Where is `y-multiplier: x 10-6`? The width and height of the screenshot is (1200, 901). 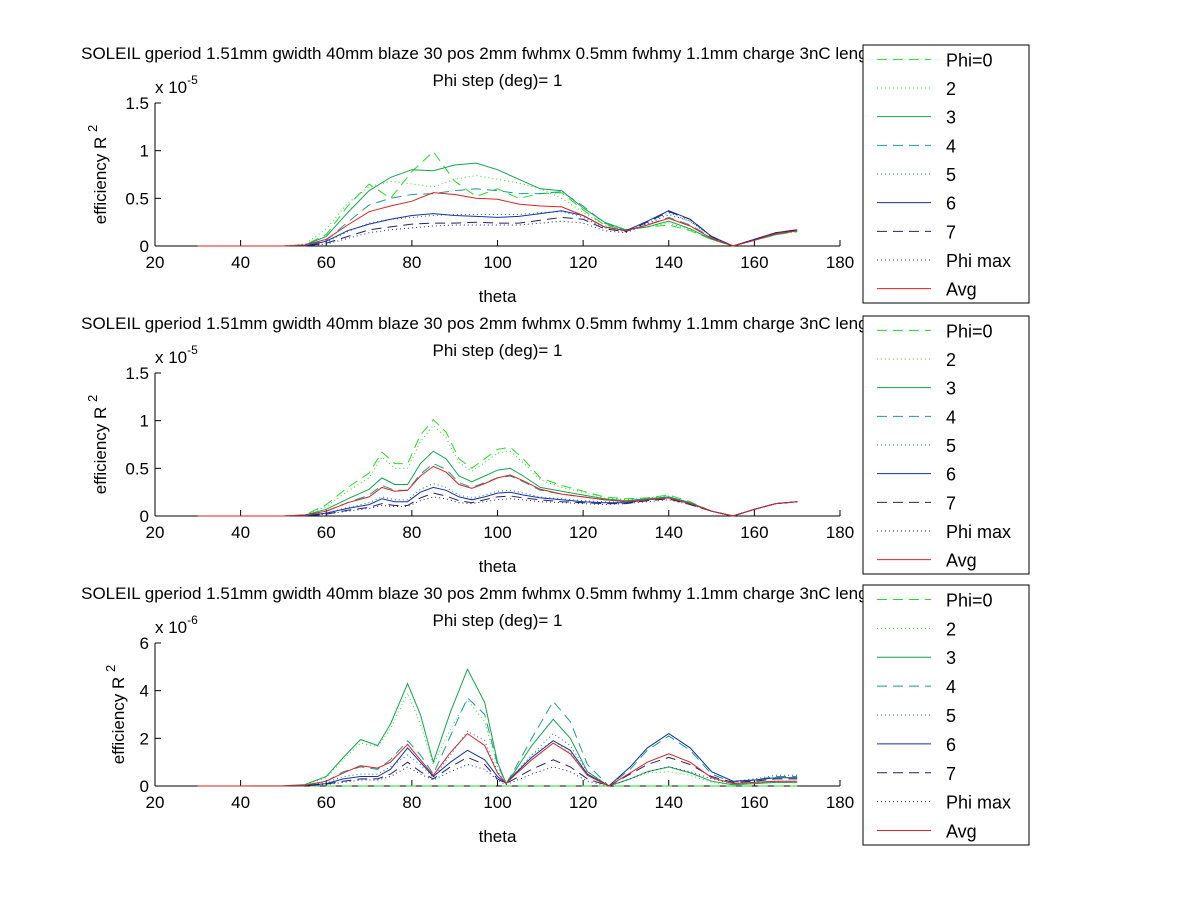
y-multiplier: x 10-6 is located at coordinates (176, 625).